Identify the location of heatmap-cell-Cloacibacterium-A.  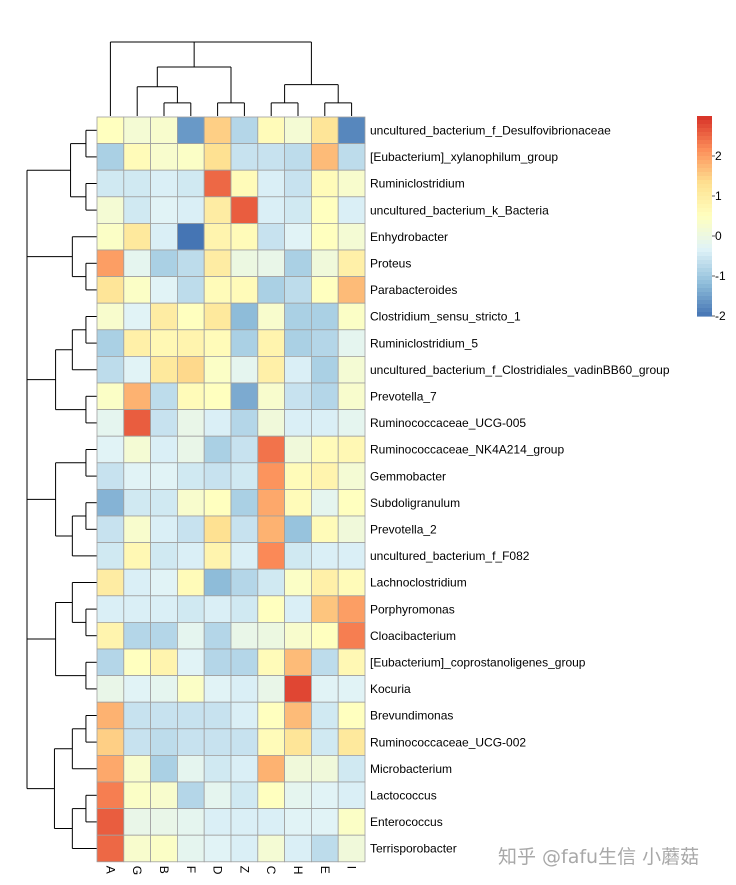
(110, 636).